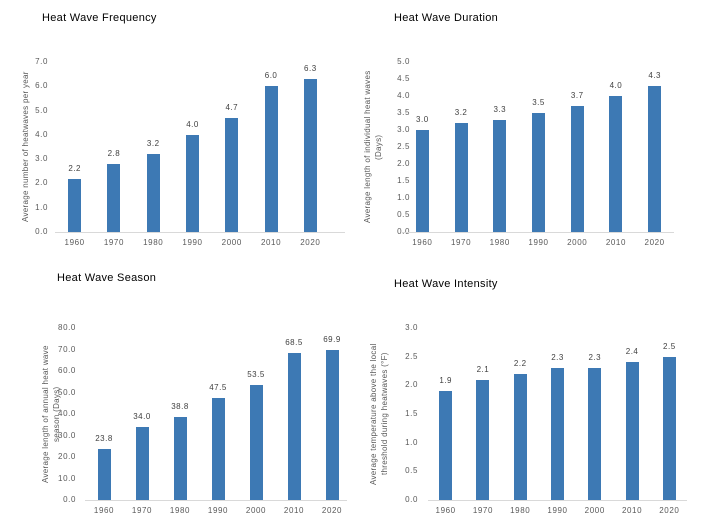 This screenshot has height=523, width=713. Describe the element at coordinates (67, 413) in the screenshot. I see `y-axis-tick-label: 40.0` at that location.